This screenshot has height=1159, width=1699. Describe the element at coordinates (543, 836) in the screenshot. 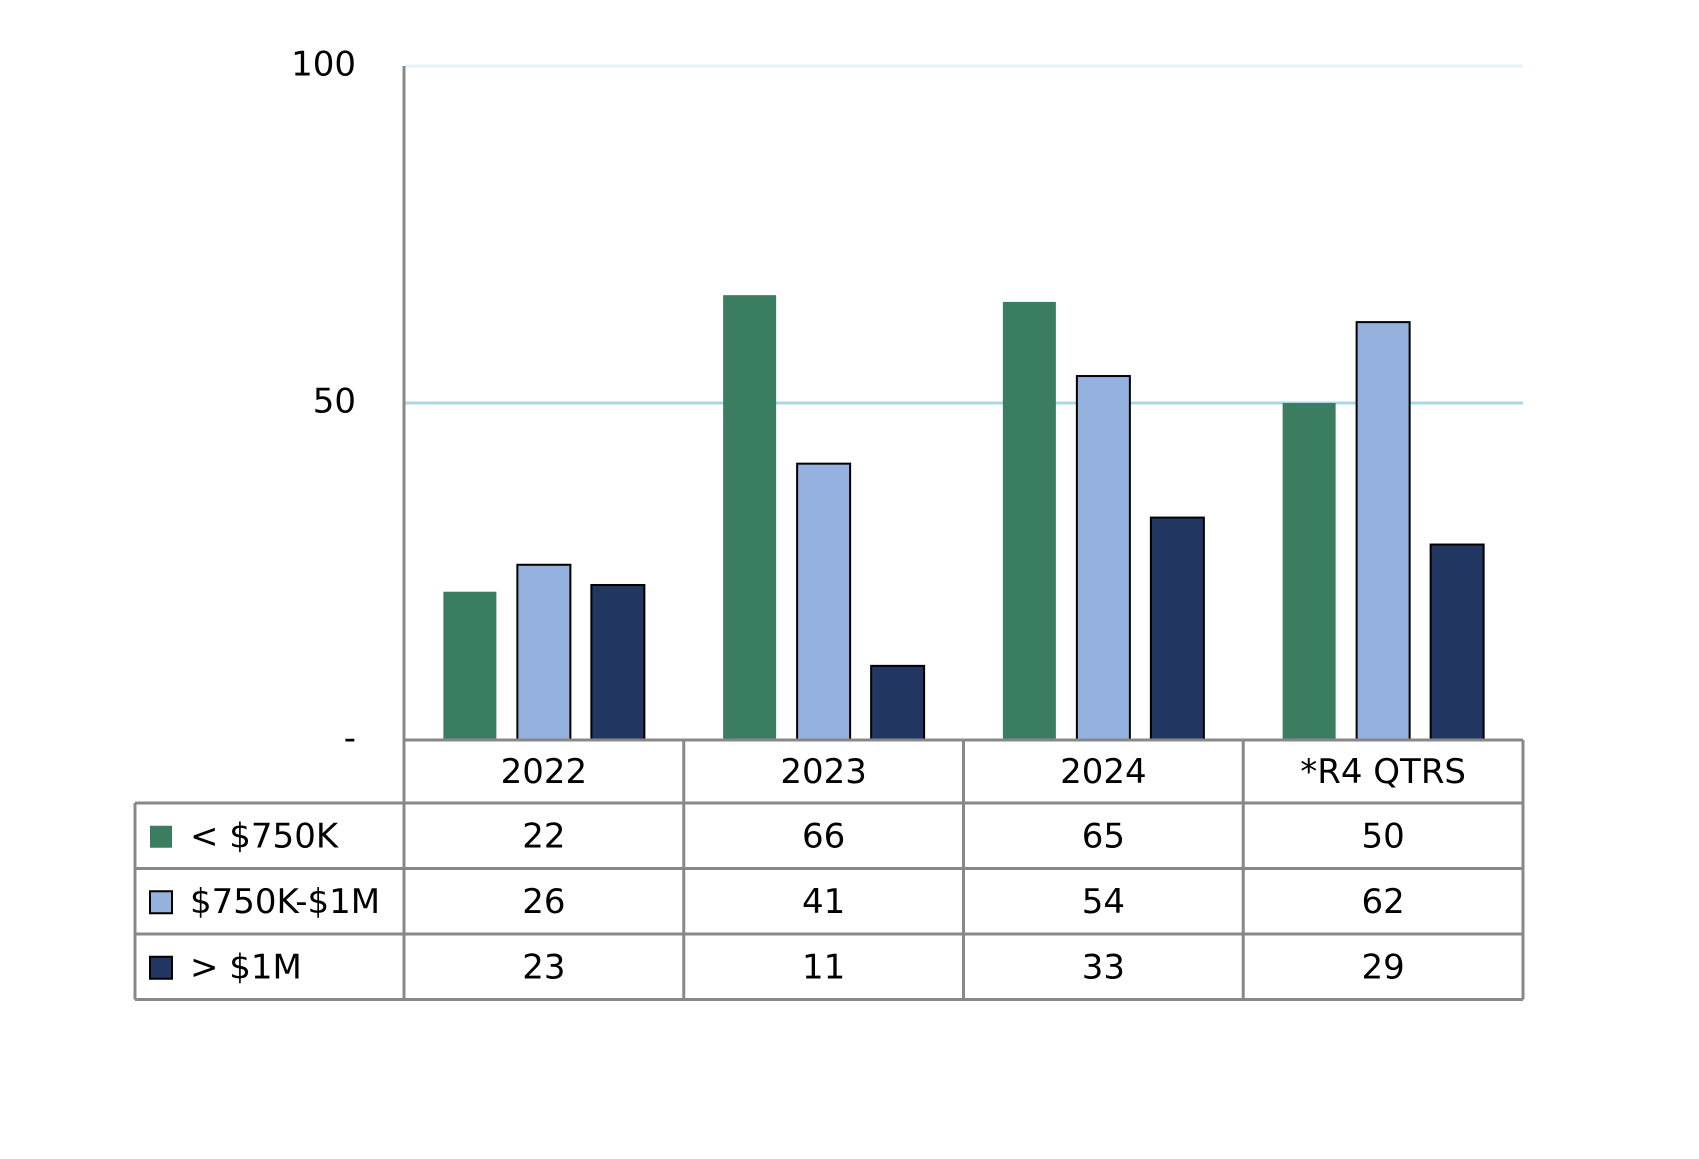

I see `table-value: 22` at that location.